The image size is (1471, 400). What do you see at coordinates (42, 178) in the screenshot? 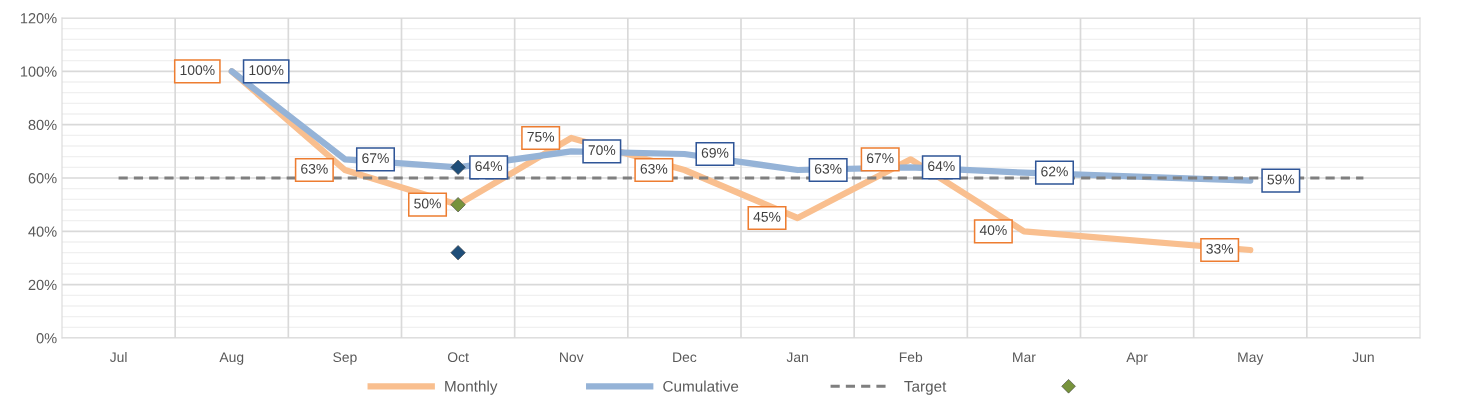
I see `y-tick-label: 60%` at bounding box center [42, 178].